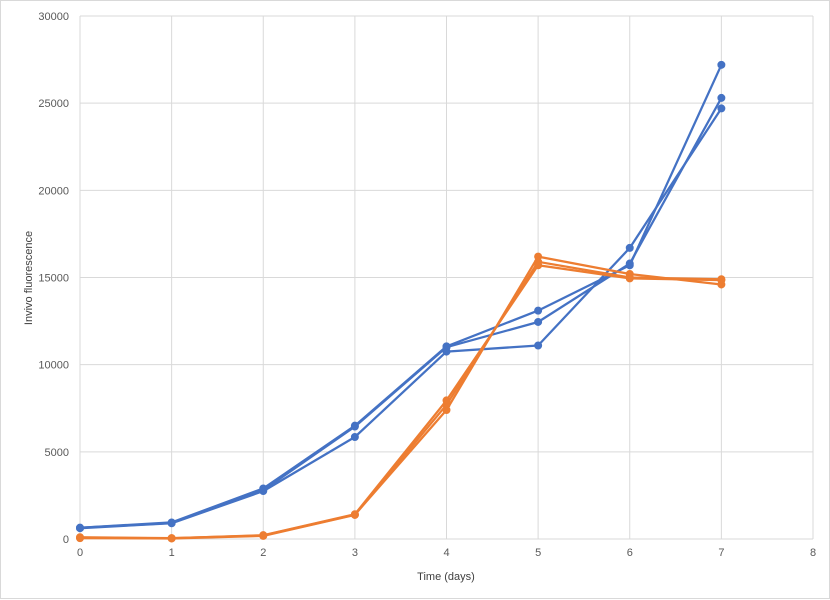  I want to click on y-tick-label: 20000, so click(53, 191).